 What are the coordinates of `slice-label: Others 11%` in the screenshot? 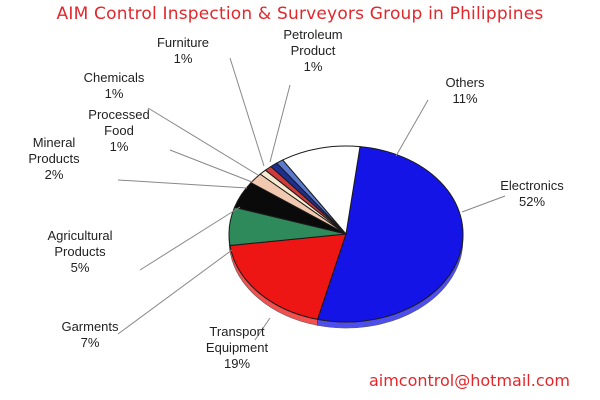 It's located at (465, 90).